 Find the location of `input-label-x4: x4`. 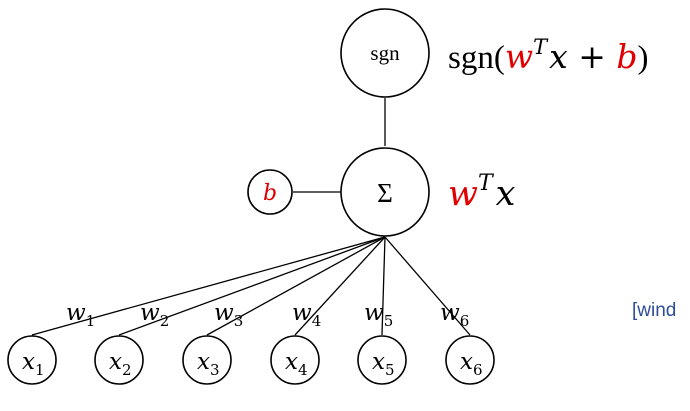

input-label-x4: x4 is located at coordinates (296, 364).